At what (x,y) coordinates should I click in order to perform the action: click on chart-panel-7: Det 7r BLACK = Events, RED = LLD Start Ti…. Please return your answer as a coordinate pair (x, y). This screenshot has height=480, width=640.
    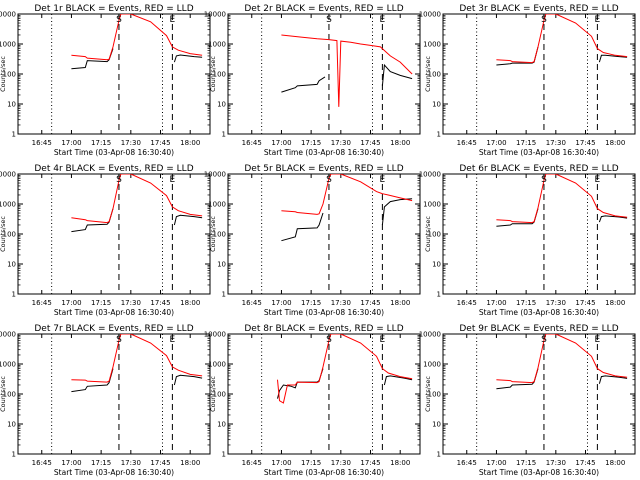
    Looking at the image, I should click on (105, 400).